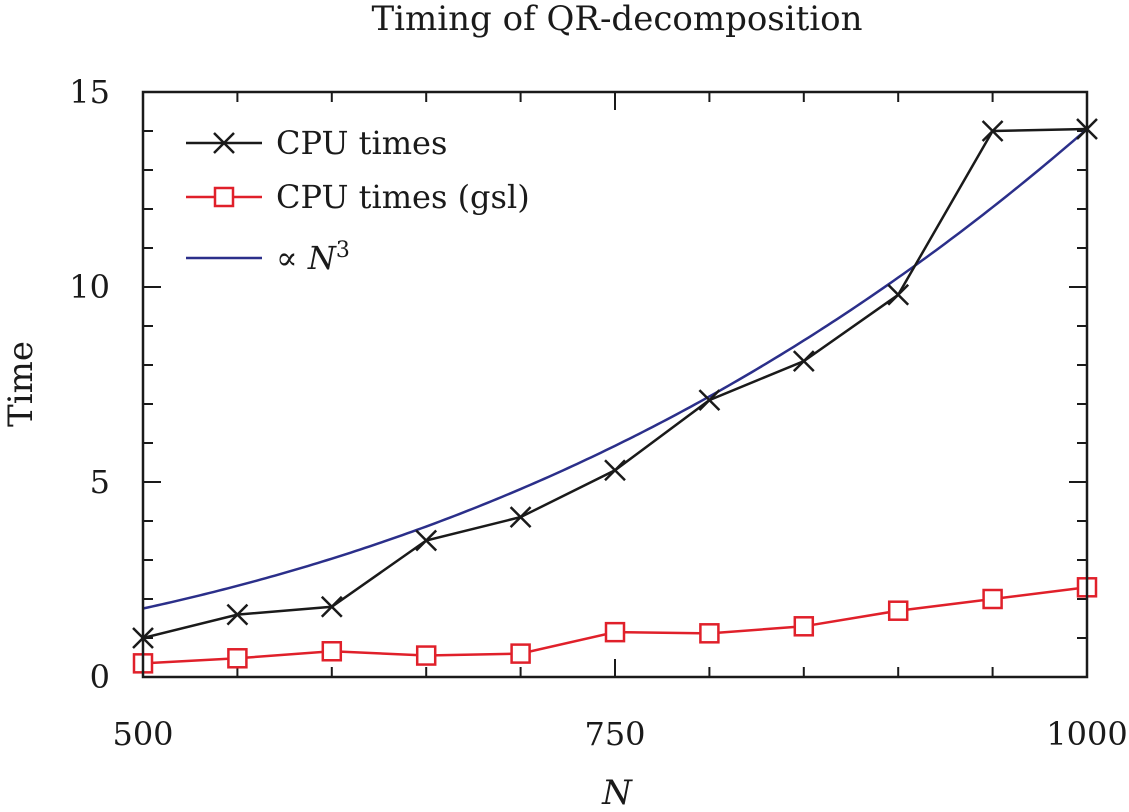 This screenshot has width=1129, height=812. I want to click on legend-item: ∝ N3, so click(268, 258).